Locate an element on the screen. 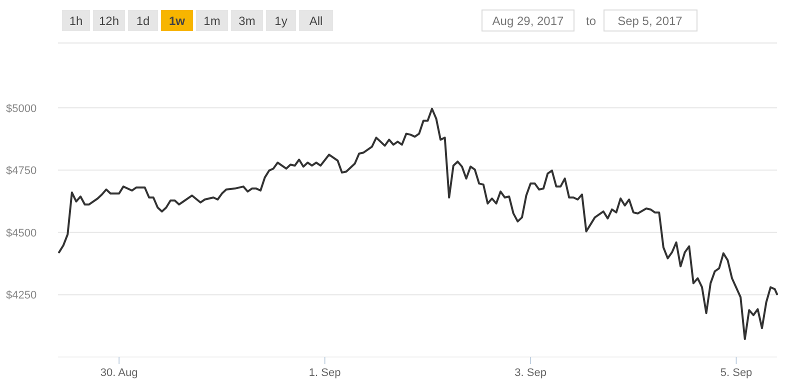 The height and width of the screenshot is (392, 786). y-tick-label: $4750 is located at coordinates (21, 171).